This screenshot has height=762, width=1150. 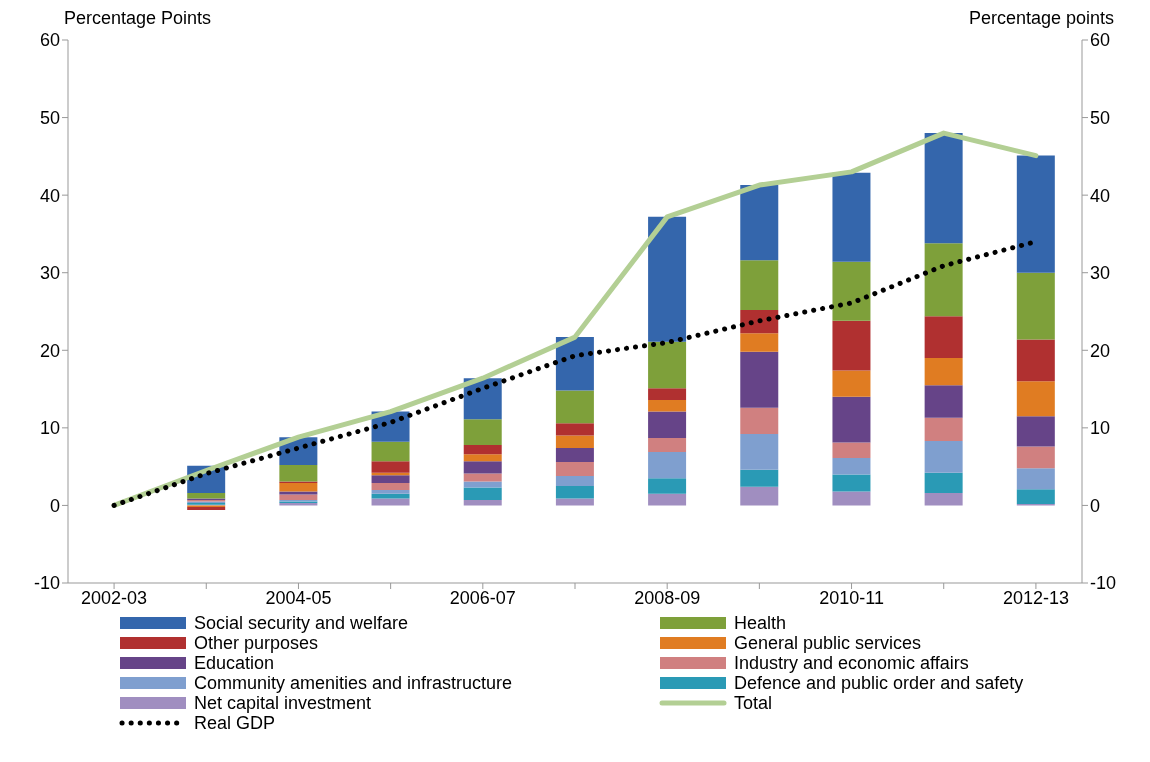 What do you see at coordinates (1100, 350) in the screenshot?
I see `y2-tick-label: 20` at bounding box center [1100, 350].